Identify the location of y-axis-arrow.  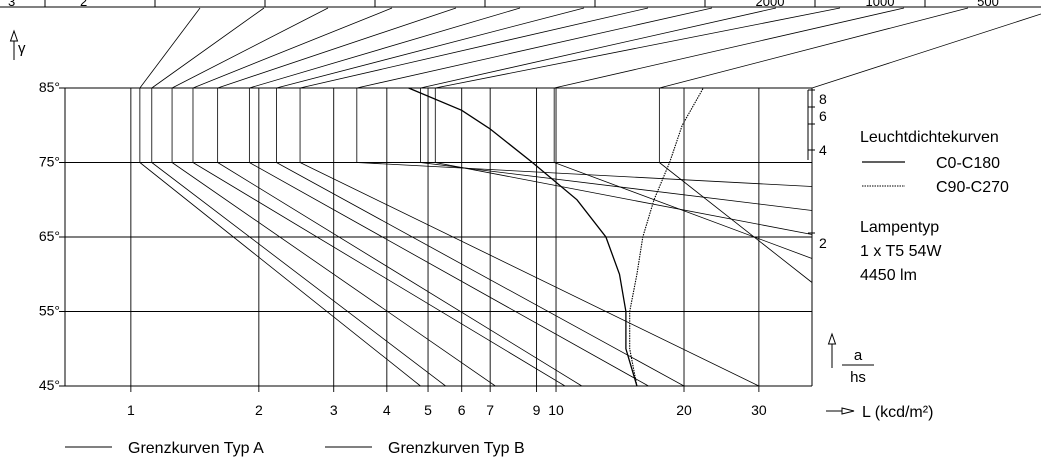
(14, 44).